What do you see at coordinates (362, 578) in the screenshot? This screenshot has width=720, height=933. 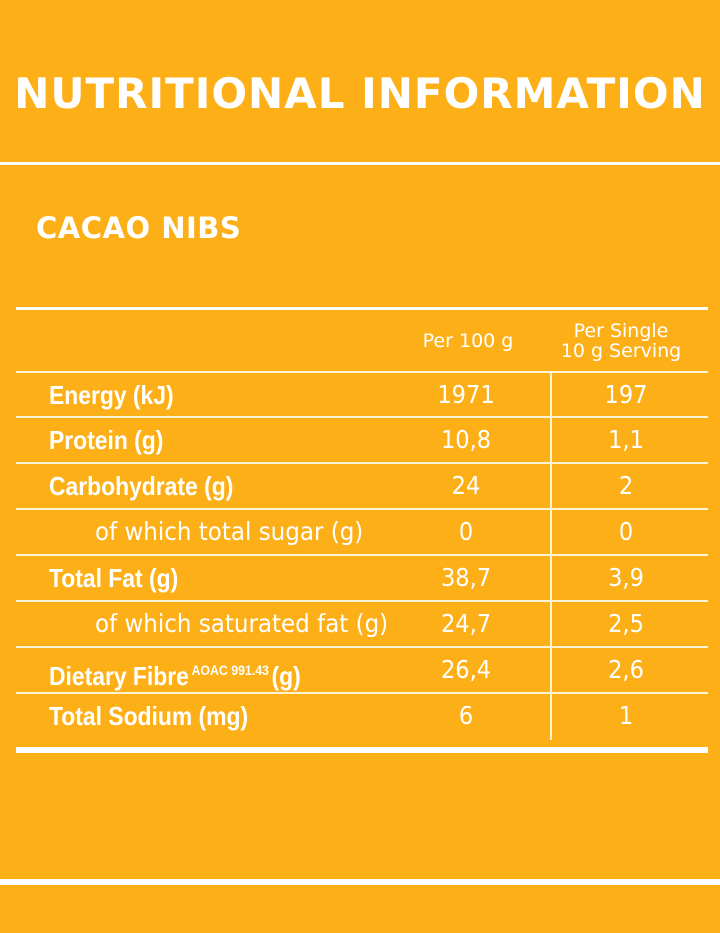 I see `table-row: Total Fat (g) 38,7 3,9` at bounding box center [362, 578].